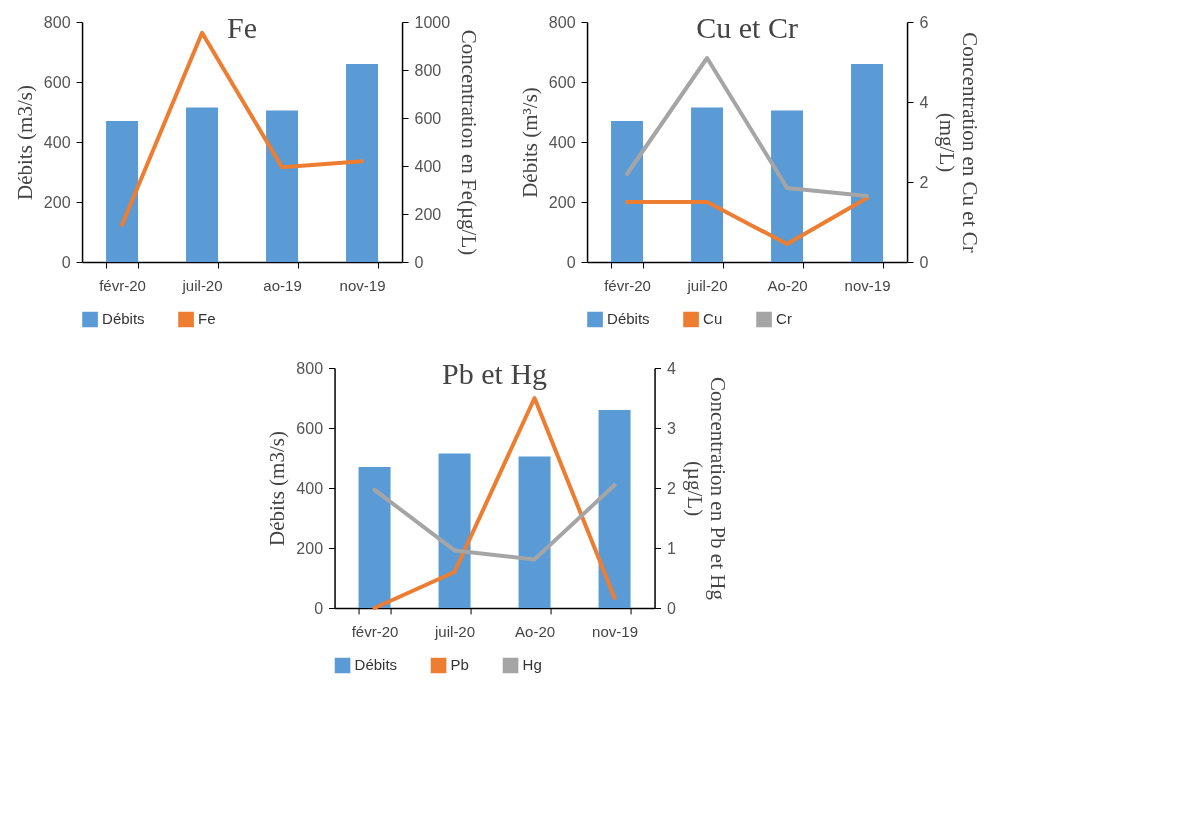  What do you see at coordinates (706, 489) in the screenshot?
I see `y2-axis-title: Concentration en Pb et Hg (µg/L)` at bounding box center [706, 489].